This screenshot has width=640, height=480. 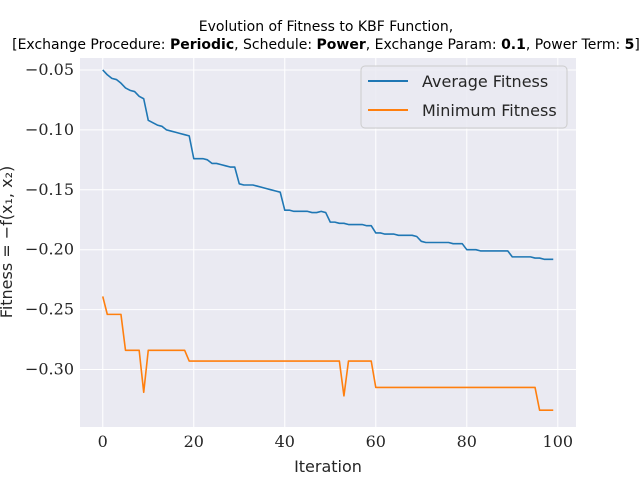 I want to click on y-tick-label: −0.30, so click(x=49, y=368).